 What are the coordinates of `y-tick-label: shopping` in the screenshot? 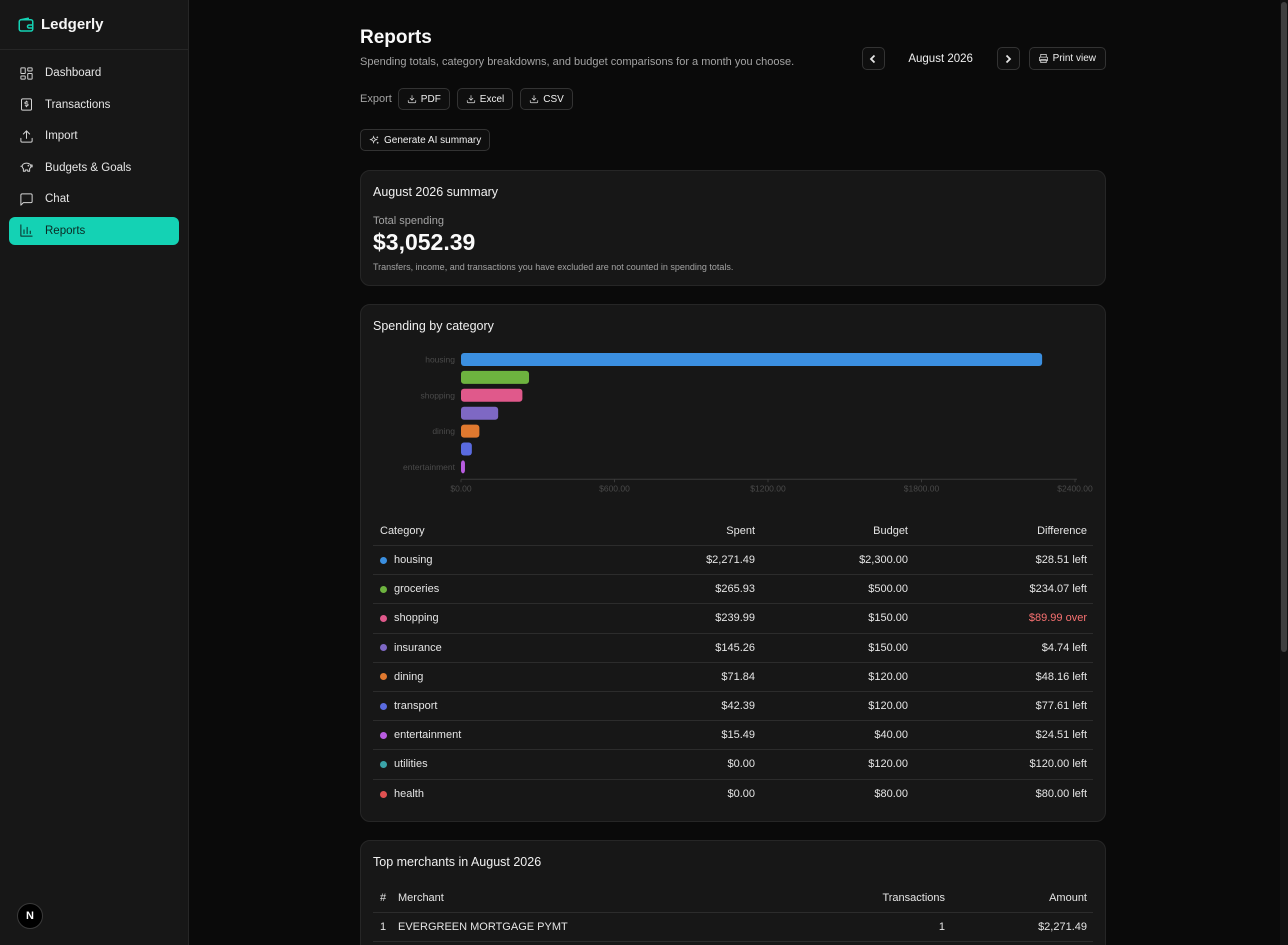 It's located at (437, 395).